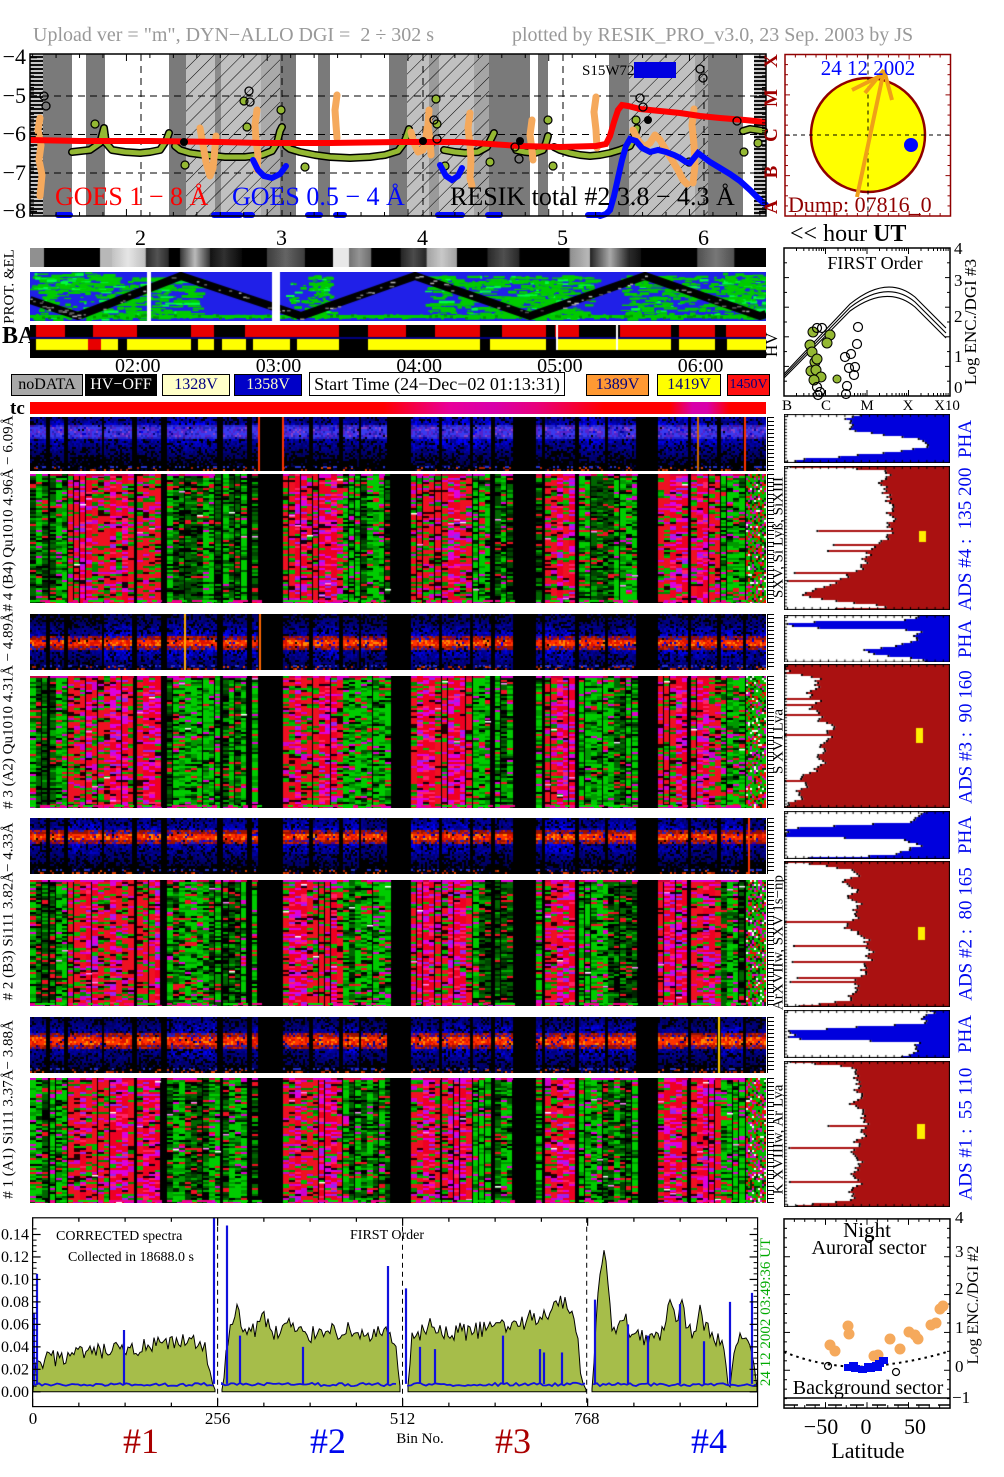  Describe the element at coordinates (970, 322) in the screenshot. I see `svg-text: Log ENC./DGI #3` at that location.